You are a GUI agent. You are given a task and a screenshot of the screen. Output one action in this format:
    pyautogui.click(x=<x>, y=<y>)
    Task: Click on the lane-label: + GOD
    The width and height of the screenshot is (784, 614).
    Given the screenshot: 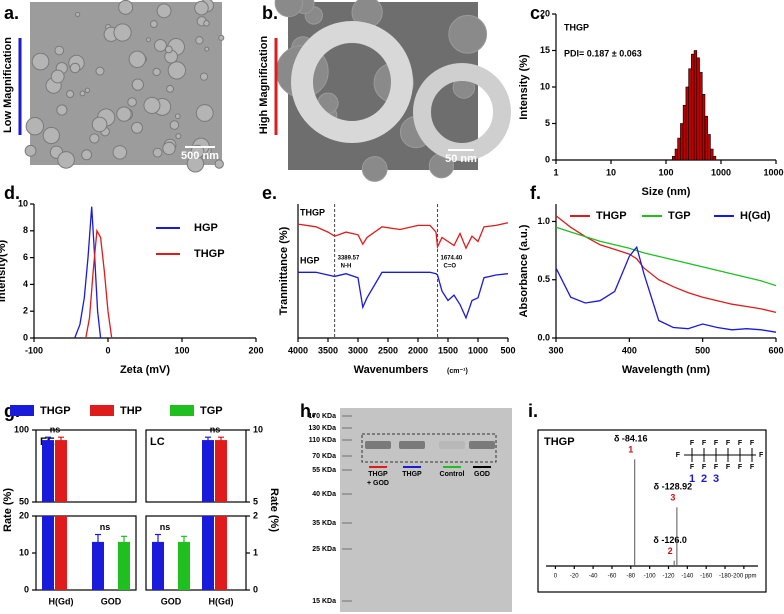 What is the action you would take?
    pyautogui.click(x=378, y=483)
    